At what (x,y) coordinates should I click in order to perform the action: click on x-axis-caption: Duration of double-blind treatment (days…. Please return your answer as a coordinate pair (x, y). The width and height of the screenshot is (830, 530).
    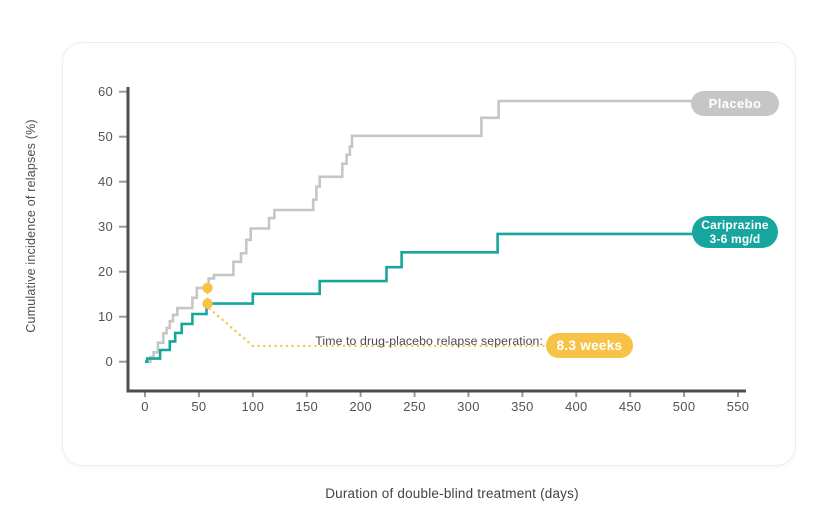
    Looking at the image, I should click on (452, 493).